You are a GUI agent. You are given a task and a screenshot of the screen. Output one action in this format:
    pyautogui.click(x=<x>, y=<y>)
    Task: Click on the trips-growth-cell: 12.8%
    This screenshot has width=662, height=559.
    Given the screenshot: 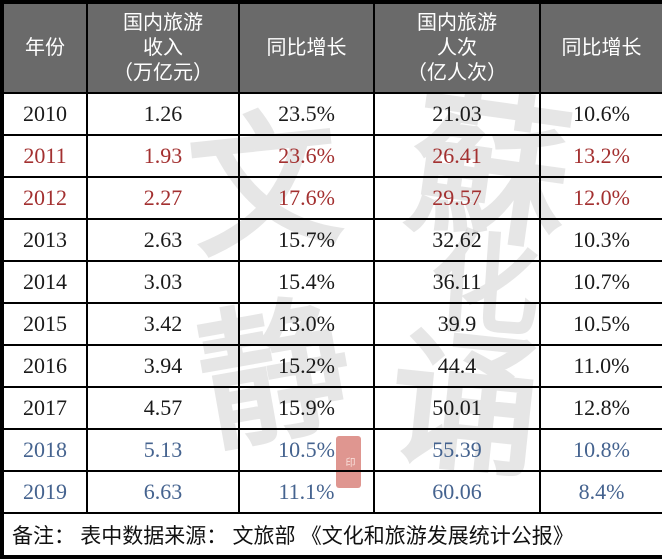 What is the action you would take?
    pyautogui.click(x=600, y=408)
    